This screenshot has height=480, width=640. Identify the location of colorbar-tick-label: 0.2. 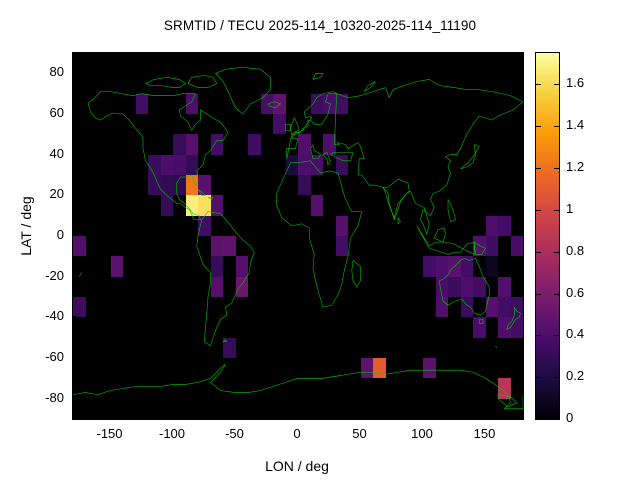
(575, 376).